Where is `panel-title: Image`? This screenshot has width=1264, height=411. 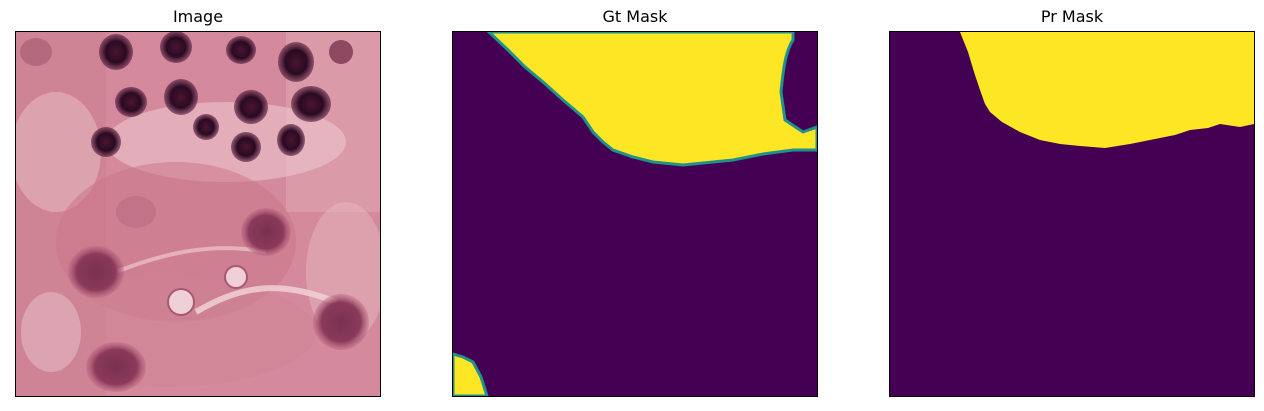
panel-title: Image is located at coordinates (198, 16).